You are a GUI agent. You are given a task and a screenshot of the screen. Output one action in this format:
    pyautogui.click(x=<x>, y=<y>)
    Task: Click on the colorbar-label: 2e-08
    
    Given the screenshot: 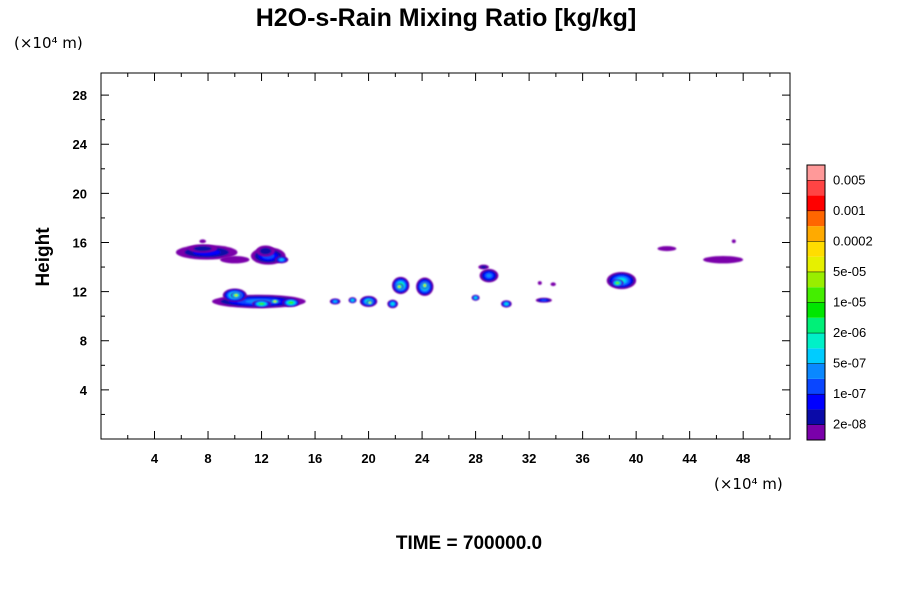 What is the action you would take?
    pyautogui.click(x=849, y=424)
    